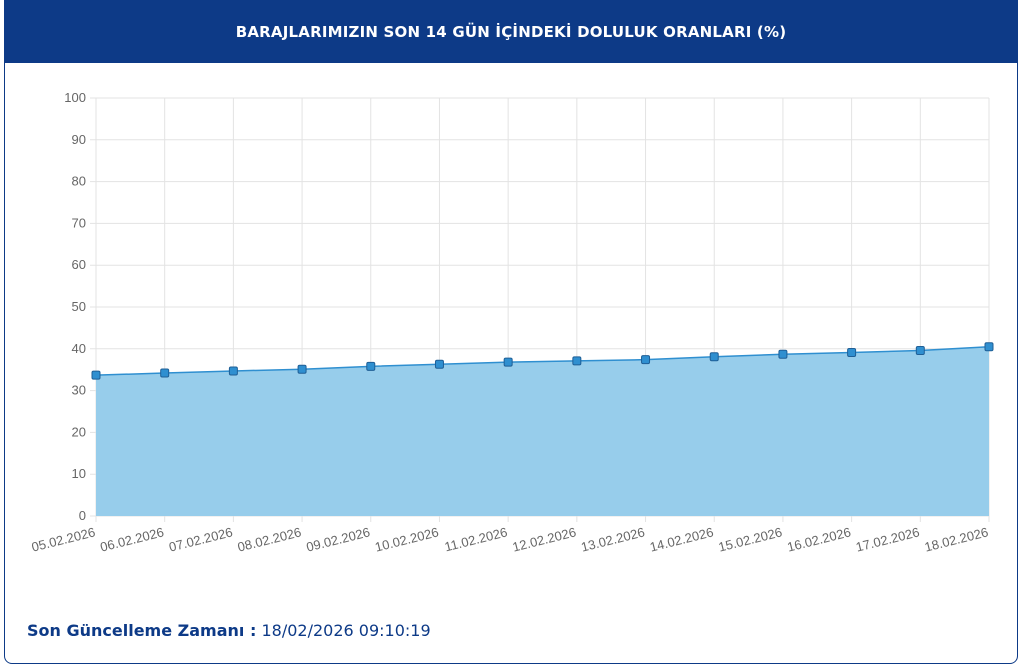 The width and height of the screenshot is (1024, 669). Describe the element at coordinates (79, 473) in the screenshot. I see `y-tick-label: 10` at that location.